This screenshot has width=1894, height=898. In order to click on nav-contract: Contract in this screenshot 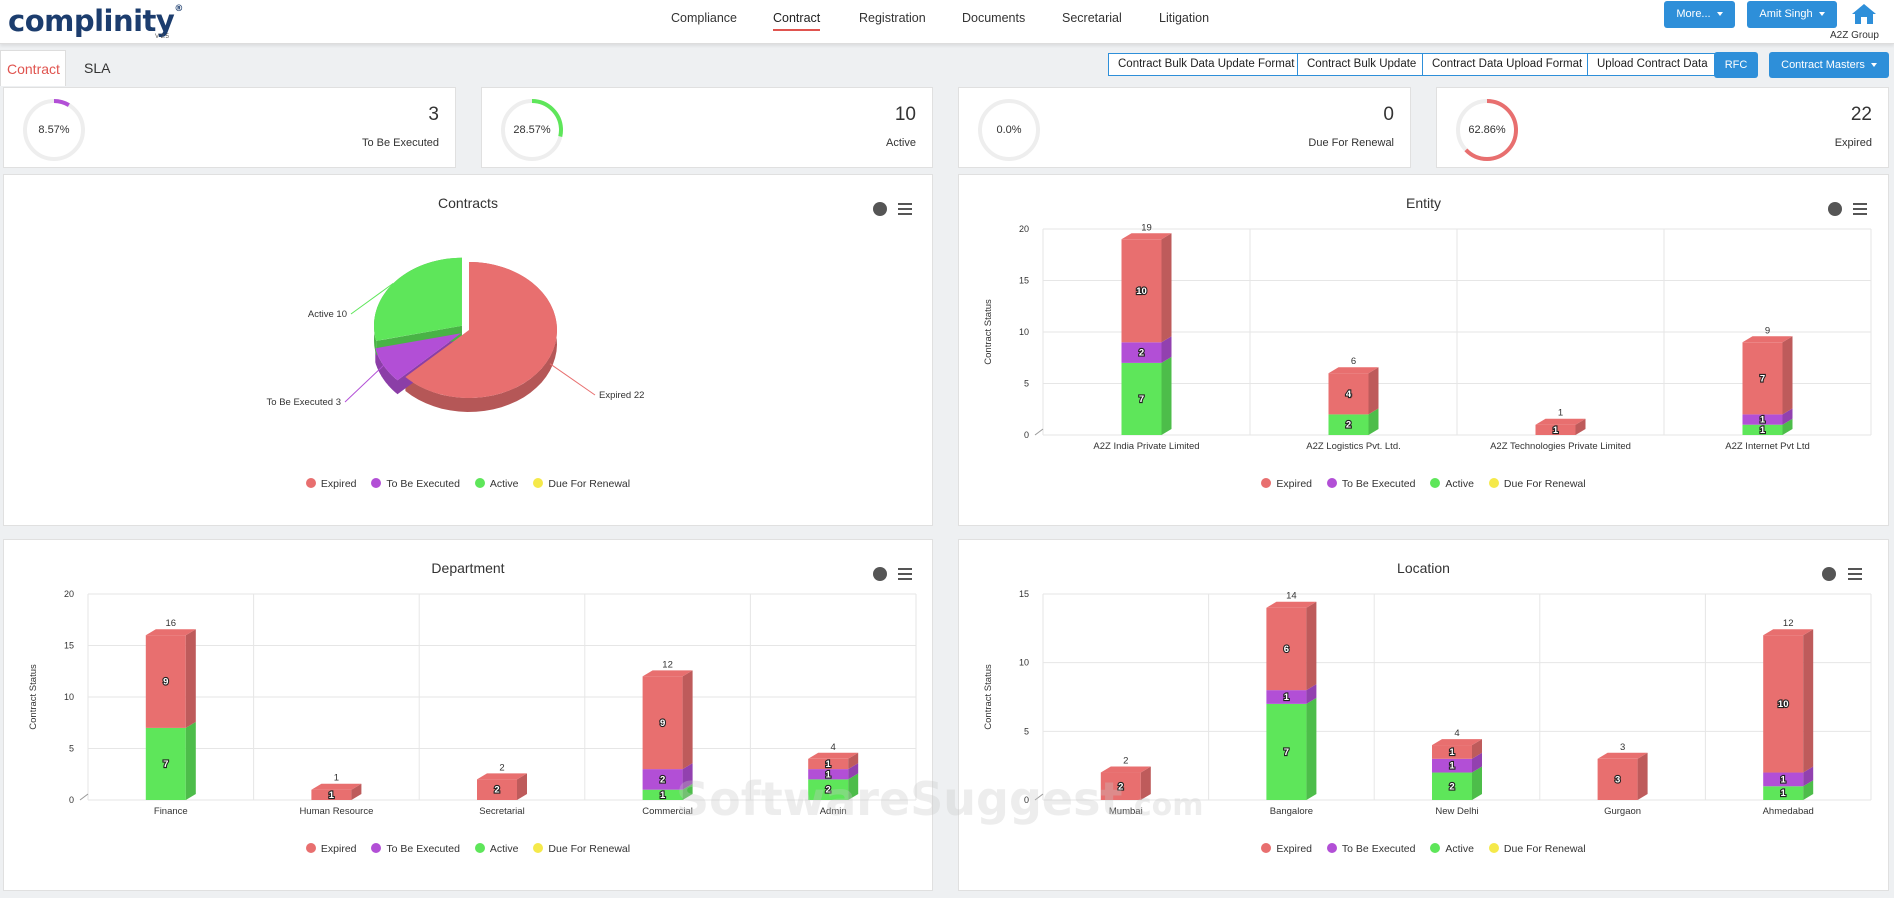, I will do `click(797, 21)`.